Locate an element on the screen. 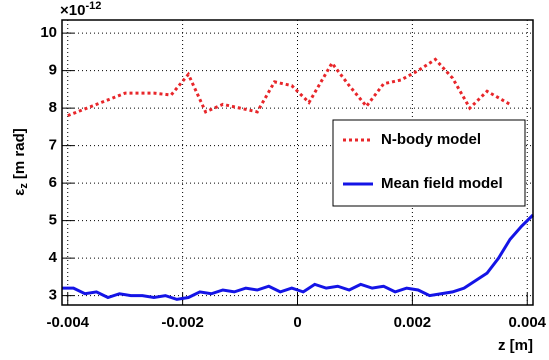 The height and width of the screenshot is (360, 549). y-tick-label: 8 is located at coordinates (53, 107).